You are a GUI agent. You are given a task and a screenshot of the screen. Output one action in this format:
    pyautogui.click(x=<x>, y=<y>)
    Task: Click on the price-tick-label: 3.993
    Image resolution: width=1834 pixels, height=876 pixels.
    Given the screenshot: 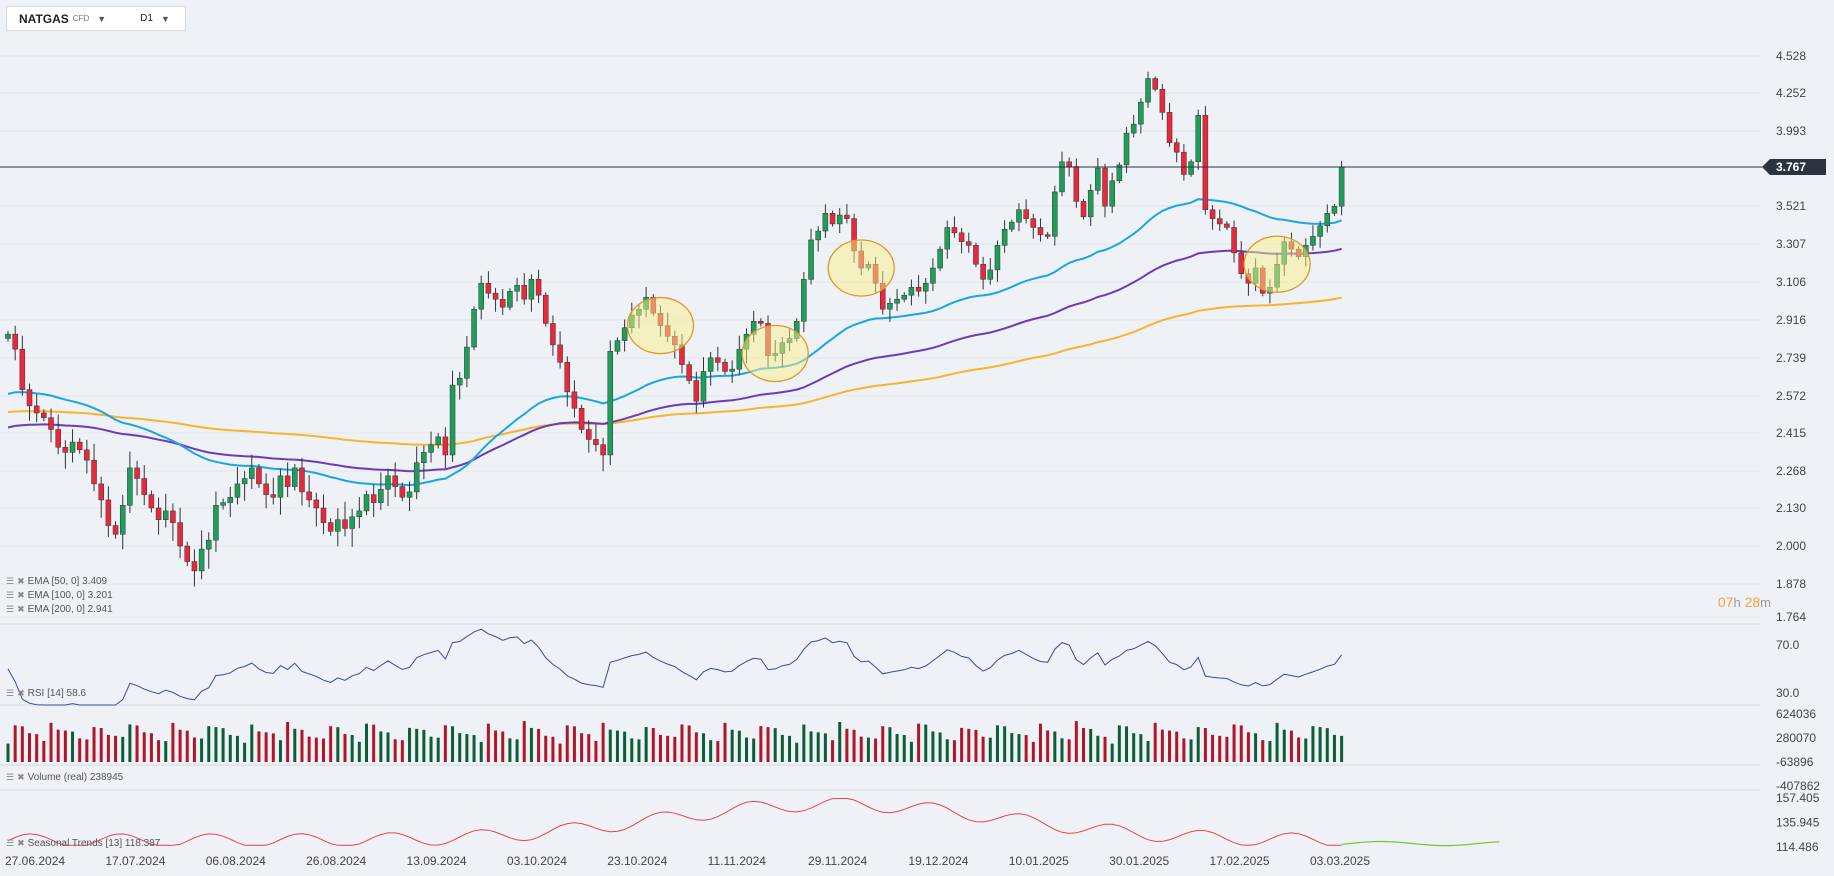 What is the action you would take?
    pyautogui.click(x=1791, y=131)
    